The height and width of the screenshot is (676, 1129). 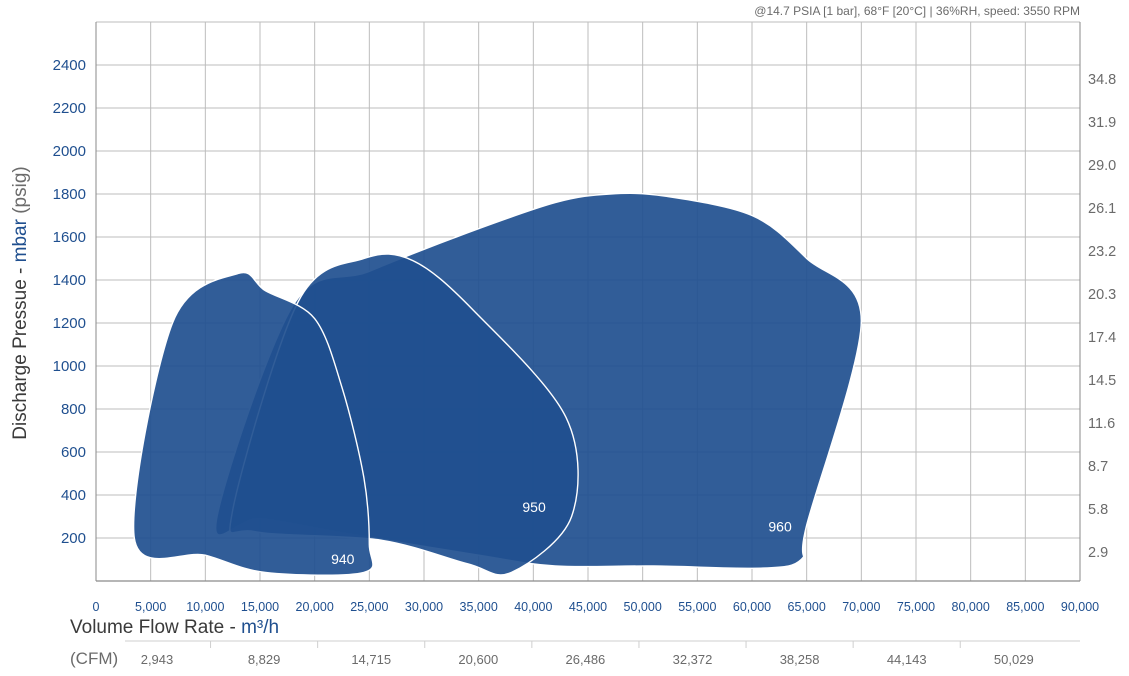 I want to click on x-tick-label: 65,000, so click(x=807, y=607).